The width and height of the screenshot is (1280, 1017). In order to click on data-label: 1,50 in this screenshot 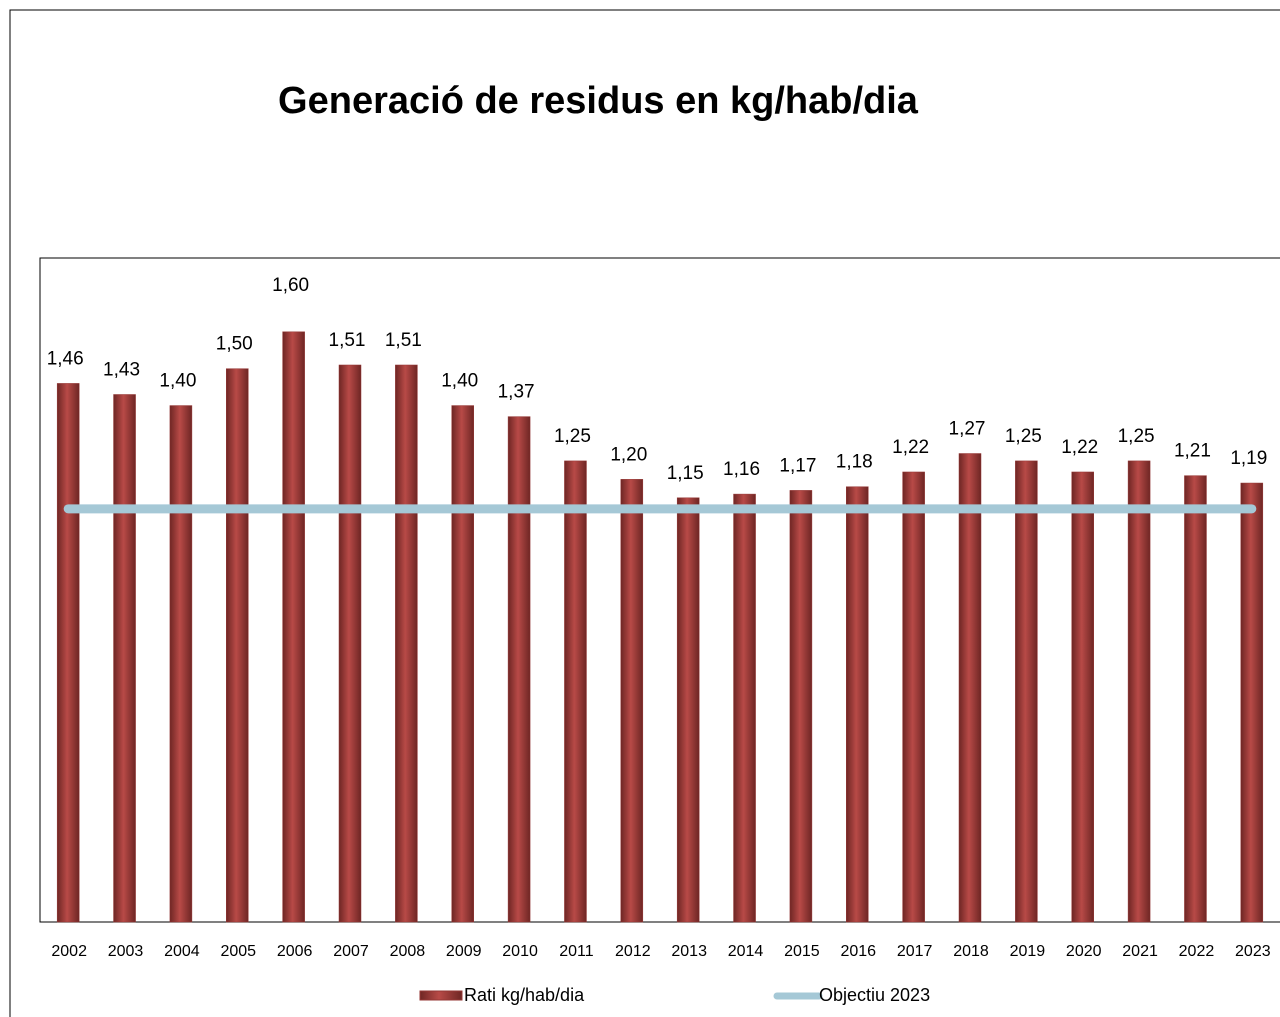, I will do `click(234, 344)`.